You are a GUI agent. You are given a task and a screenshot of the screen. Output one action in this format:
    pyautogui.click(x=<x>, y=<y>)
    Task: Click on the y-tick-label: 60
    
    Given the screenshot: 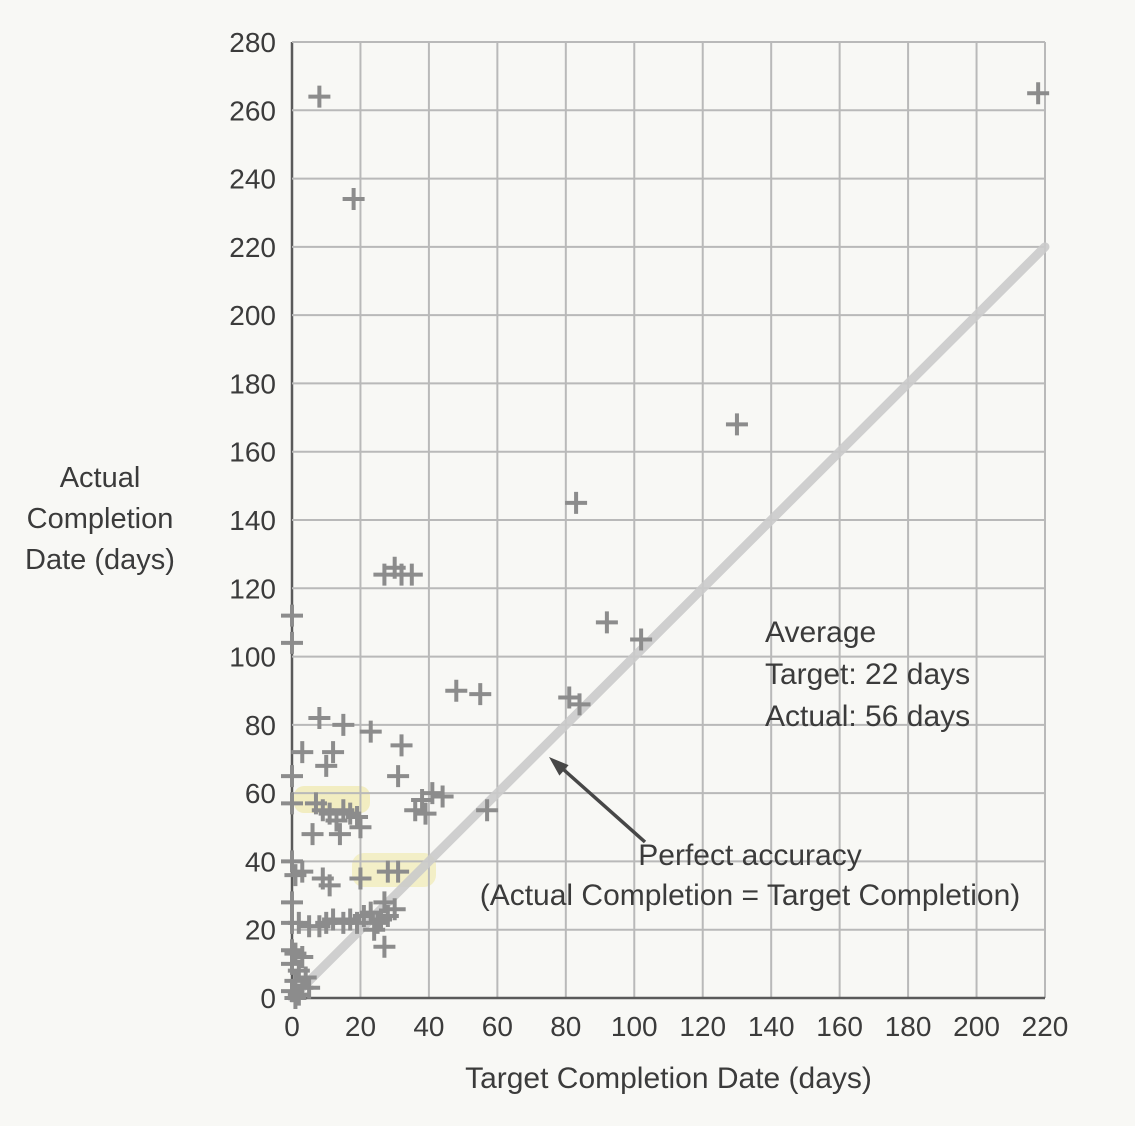 What is the action you would take?
    pyautogui.click(x=260, y=793)
    